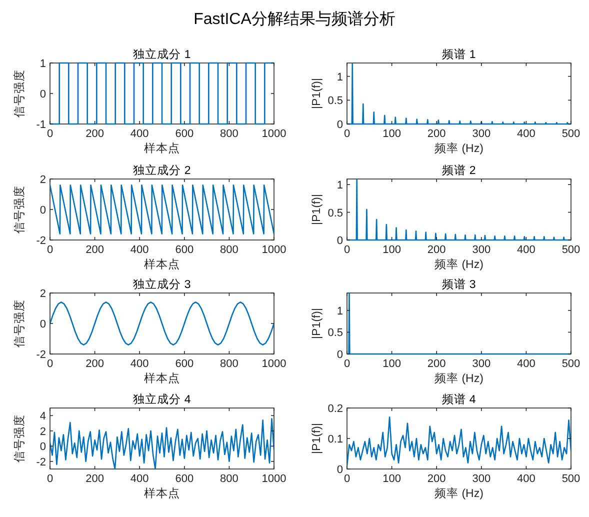 This screenshot has height=517, width=589. I want to click on y-tick-label: -1, so click(41, 125).